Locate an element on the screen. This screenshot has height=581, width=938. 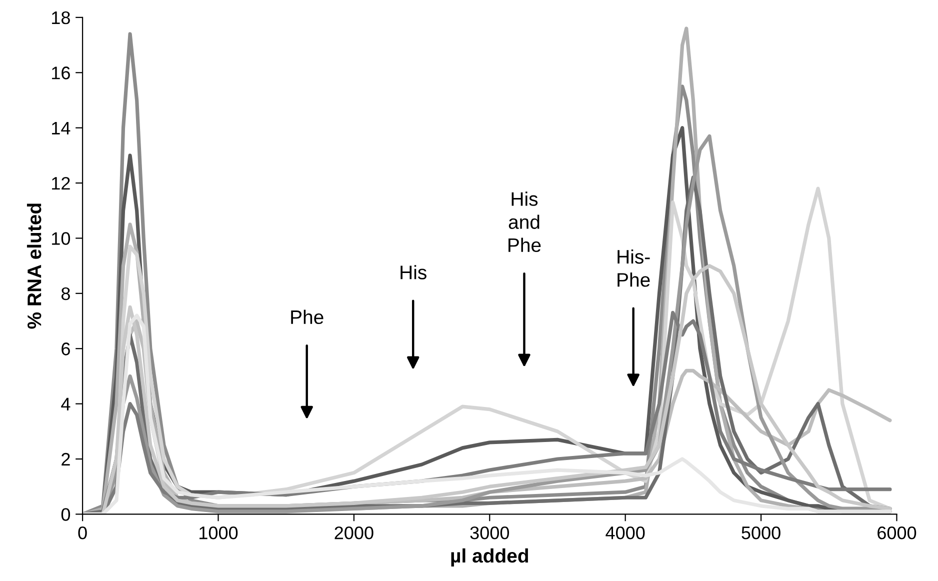
annotation: His- Phe is located at coordinates (634, 268).